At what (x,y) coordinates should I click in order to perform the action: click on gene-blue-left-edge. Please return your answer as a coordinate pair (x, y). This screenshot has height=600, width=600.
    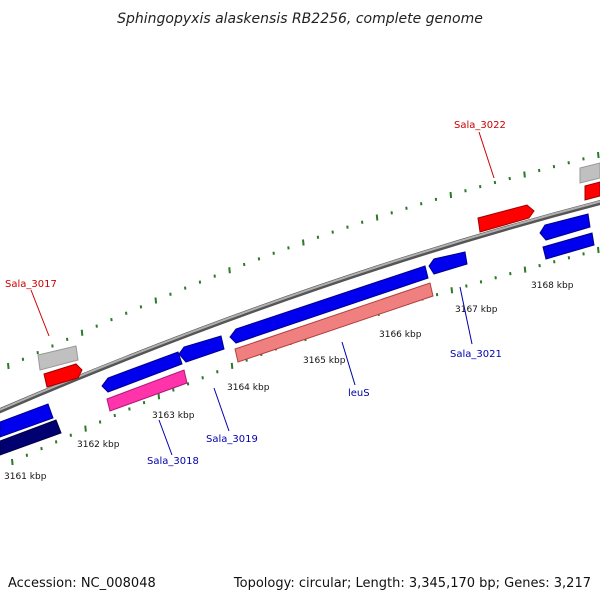
    Looking at the image, I should click on (27, 420).